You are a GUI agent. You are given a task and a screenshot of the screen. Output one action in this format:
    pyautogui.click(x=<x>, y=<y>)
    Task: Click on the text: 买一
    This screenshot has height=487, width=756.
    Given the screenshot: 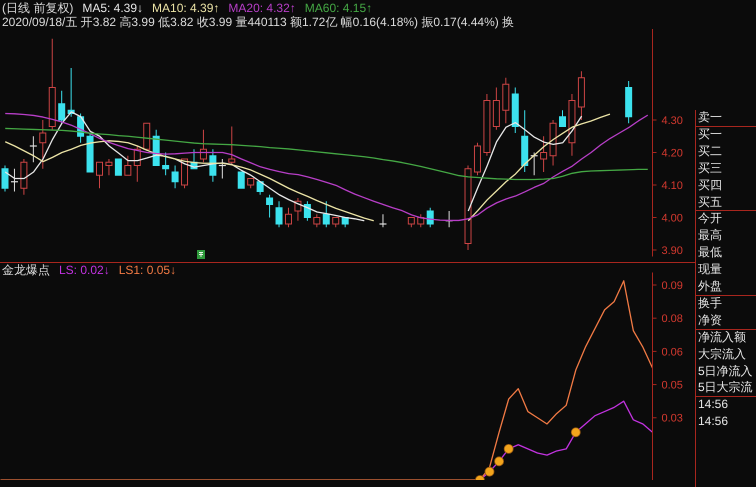 What is the action you would take?
    pyautogui.click(x=710, y=133)
    